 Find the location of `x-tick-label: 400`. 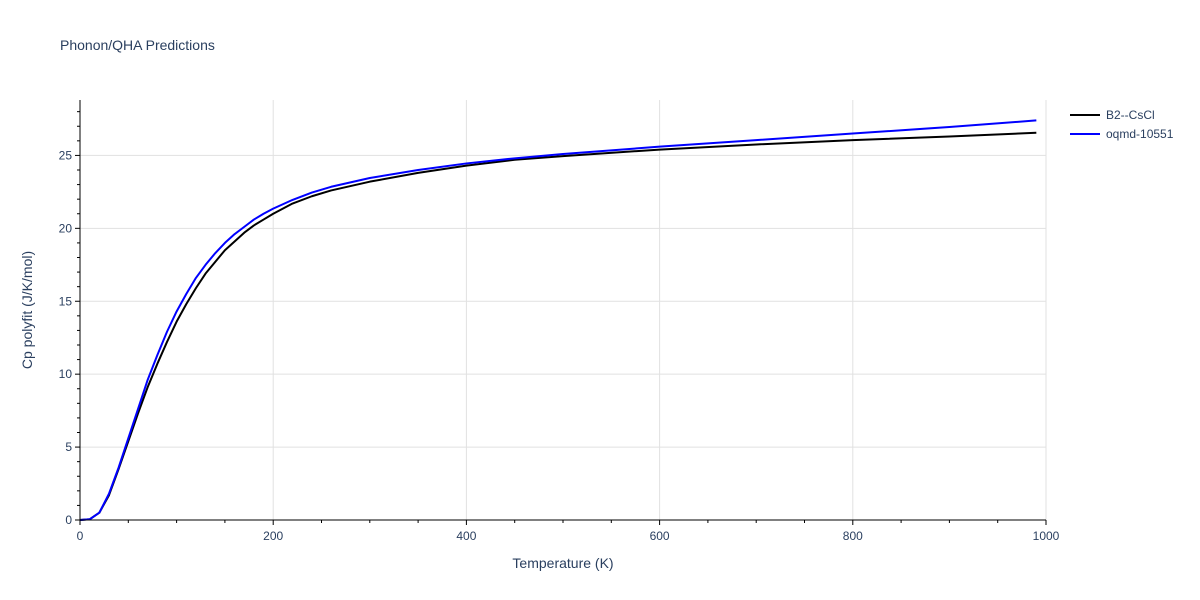

x-tick-label: 400 is located at coordinates (466, 536).